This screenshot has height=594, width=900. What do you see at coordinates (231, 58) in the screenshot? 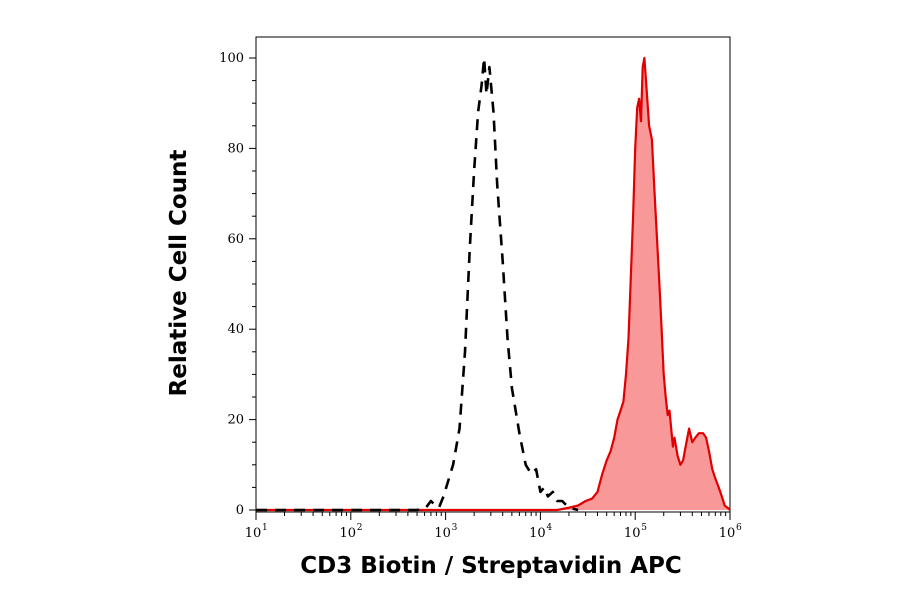
I see `y-tick-label: 100` at bounding box center [231, 58].